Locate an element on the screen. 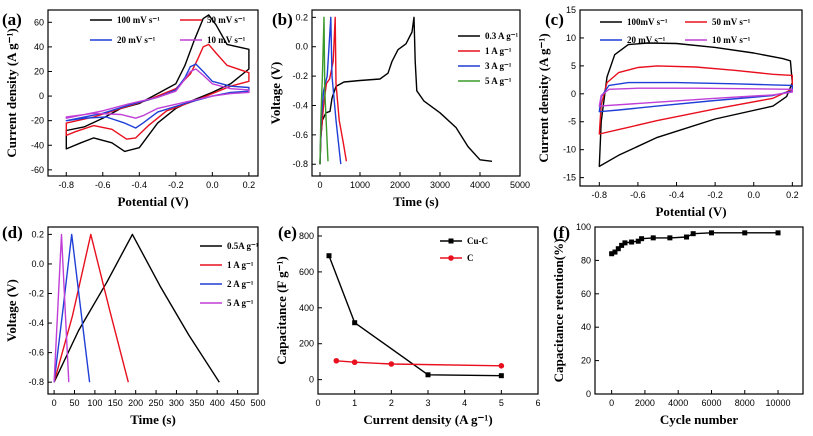  y-tick-label: 60 is located at coordinates (586, 294).